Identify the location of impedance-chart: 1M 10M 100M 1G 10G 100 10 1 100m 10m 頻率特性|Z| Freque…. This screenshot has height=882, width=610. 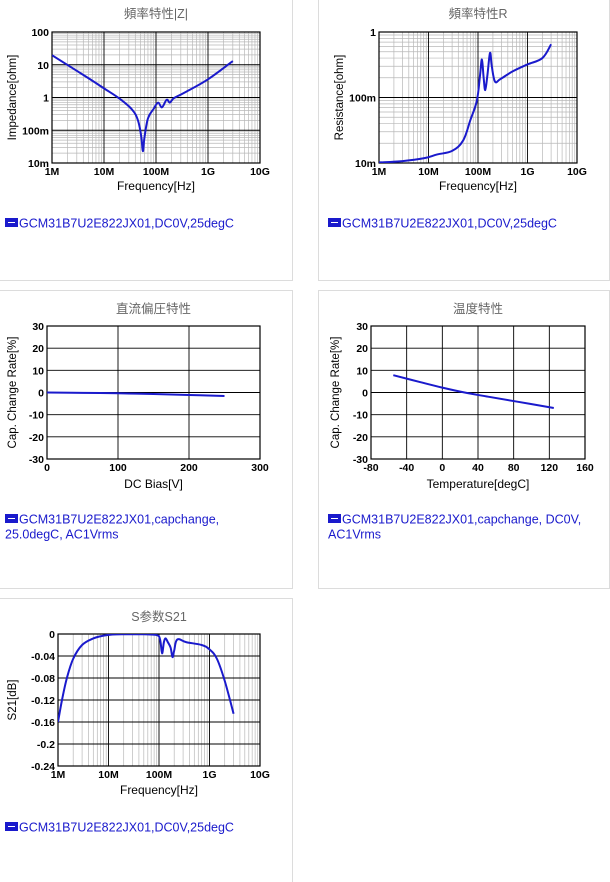
(138, 99).